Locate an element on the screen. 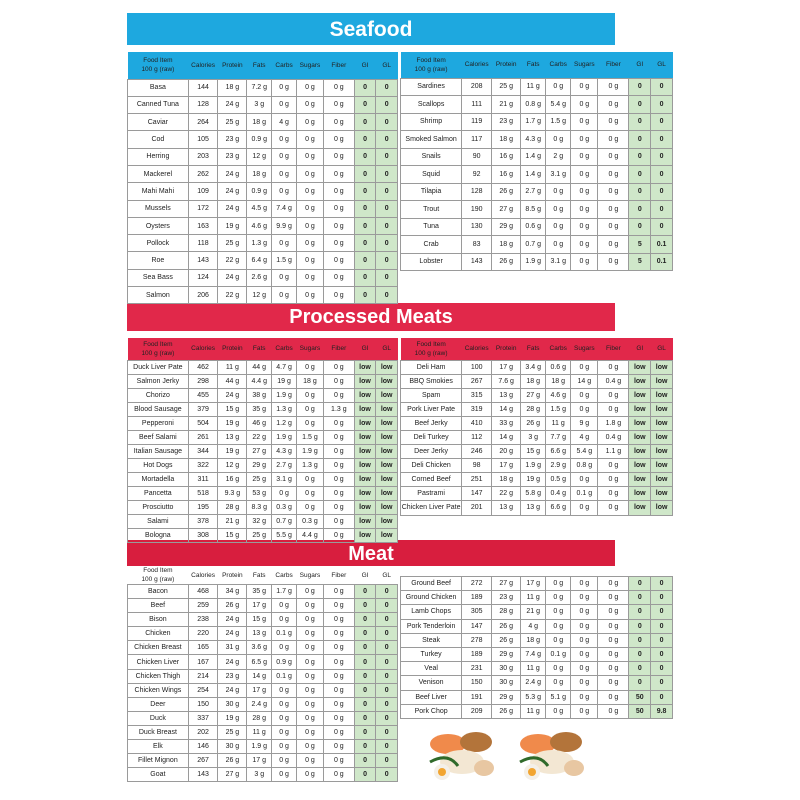 Image resolution: width=800 pixels, height=800 pixels. cell-calories: 165 is located at coordinates (203, 648).